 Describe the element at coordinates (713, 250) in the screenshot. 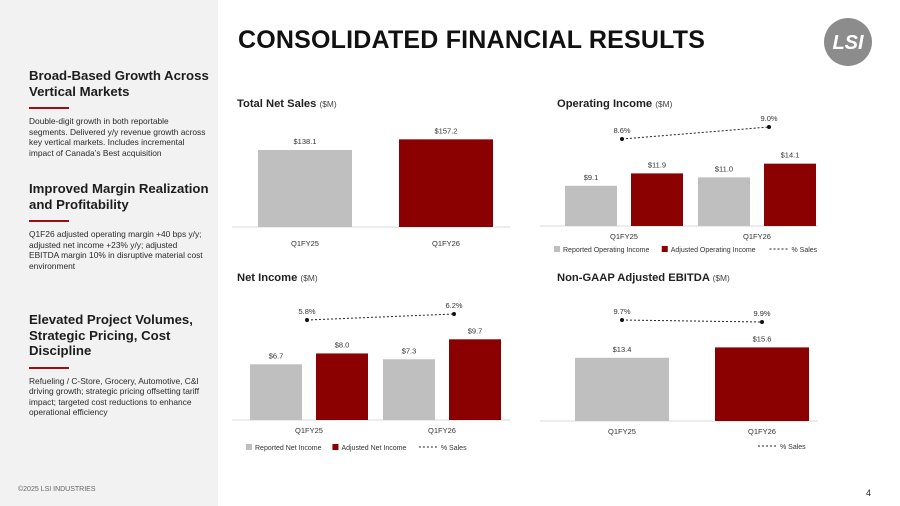

I see `legend-label: Adjusted Operating Income` at that location.